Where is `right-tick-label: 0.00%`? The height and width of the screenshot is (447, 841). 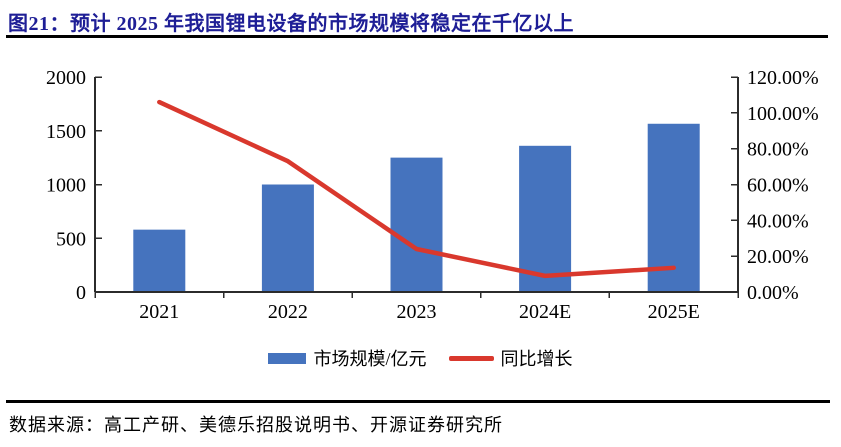
right-tick-label: 0.00% is located at coordinates (773, 293).